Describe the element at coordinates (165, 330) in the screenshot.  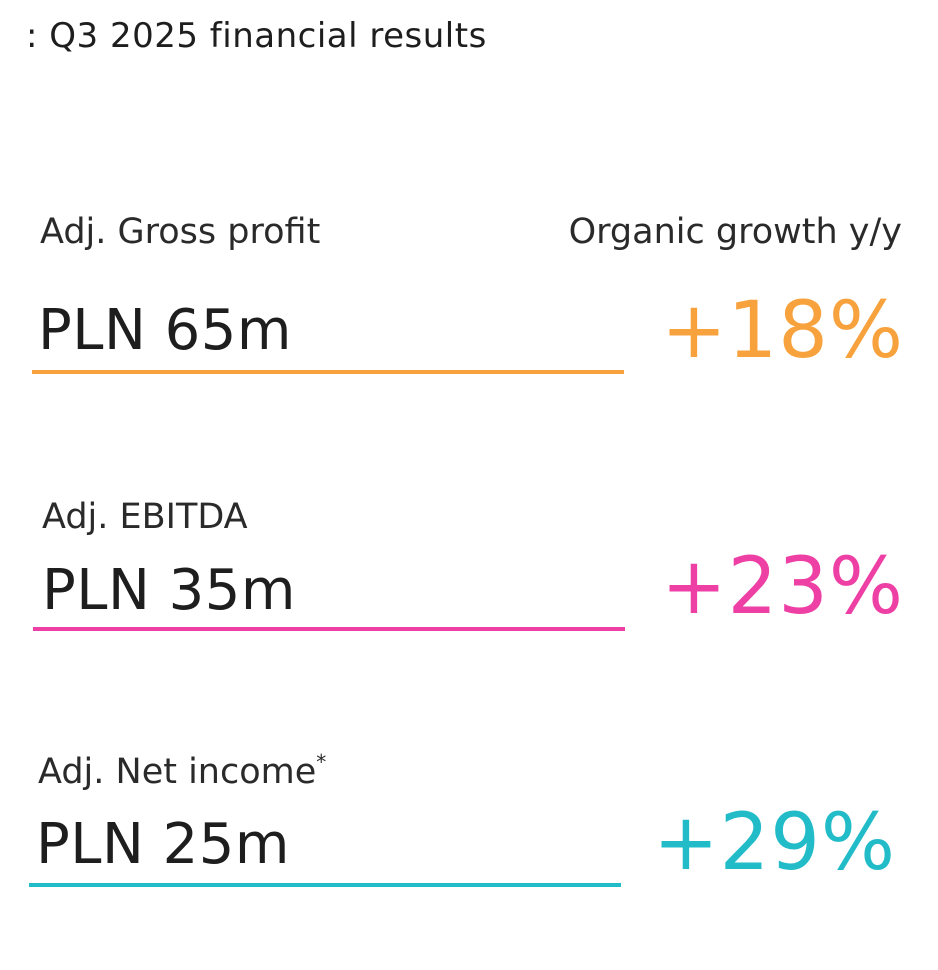
I see `metric-value: PLN 65m` at that location.